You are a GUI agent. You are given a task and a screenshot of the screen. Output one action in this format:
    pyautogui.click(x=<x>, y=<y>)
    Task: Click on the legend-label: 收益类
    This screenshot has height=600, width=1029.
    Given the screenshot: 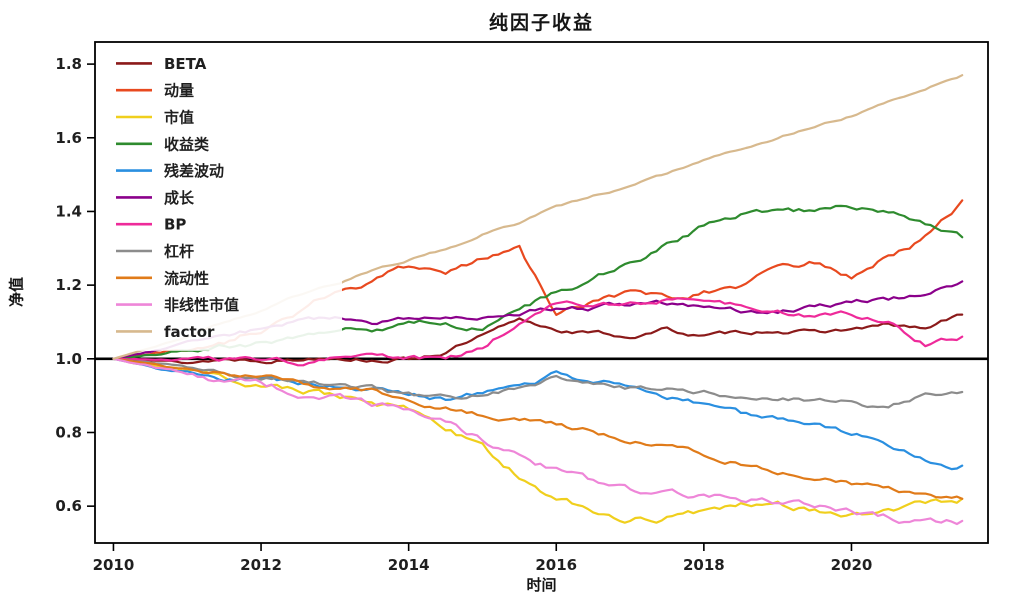 What is the action you would take?
    pyautogui.click(x=187, y=144)
    